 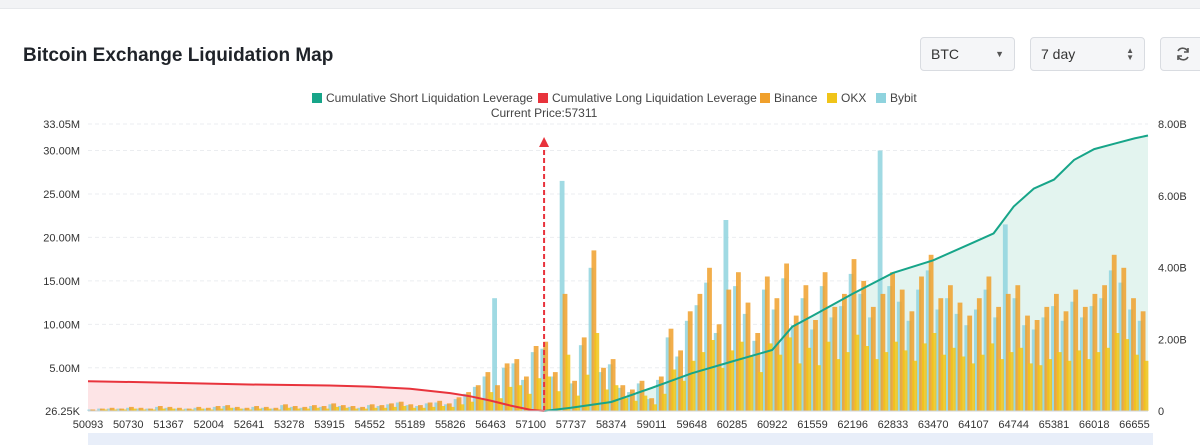 I want to click on x-tick-label: 52641, so click(x=249, y=425).